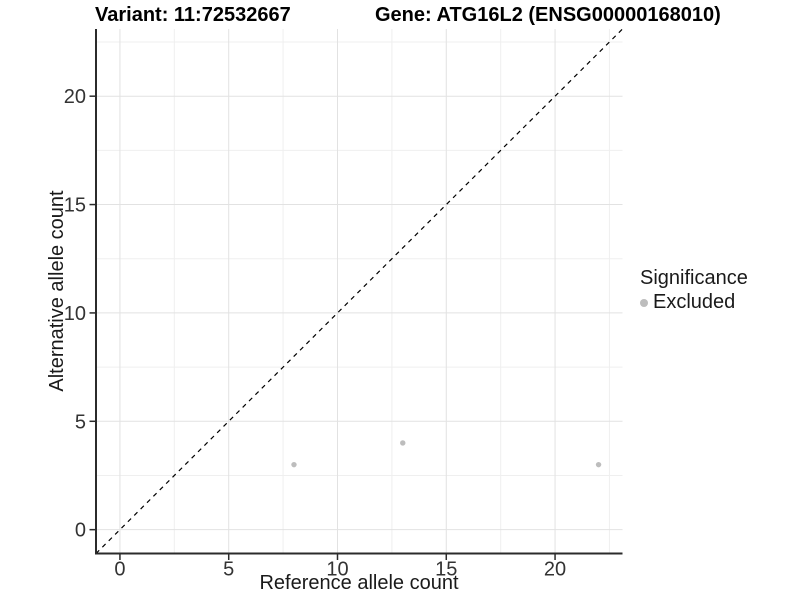 Image resolution: width=800 pixels, height=600 pixels. What do you see at coordinates (75, 206) in the screenshot?
I see `y-tick-label: 15` at bounding box center [75, 206].